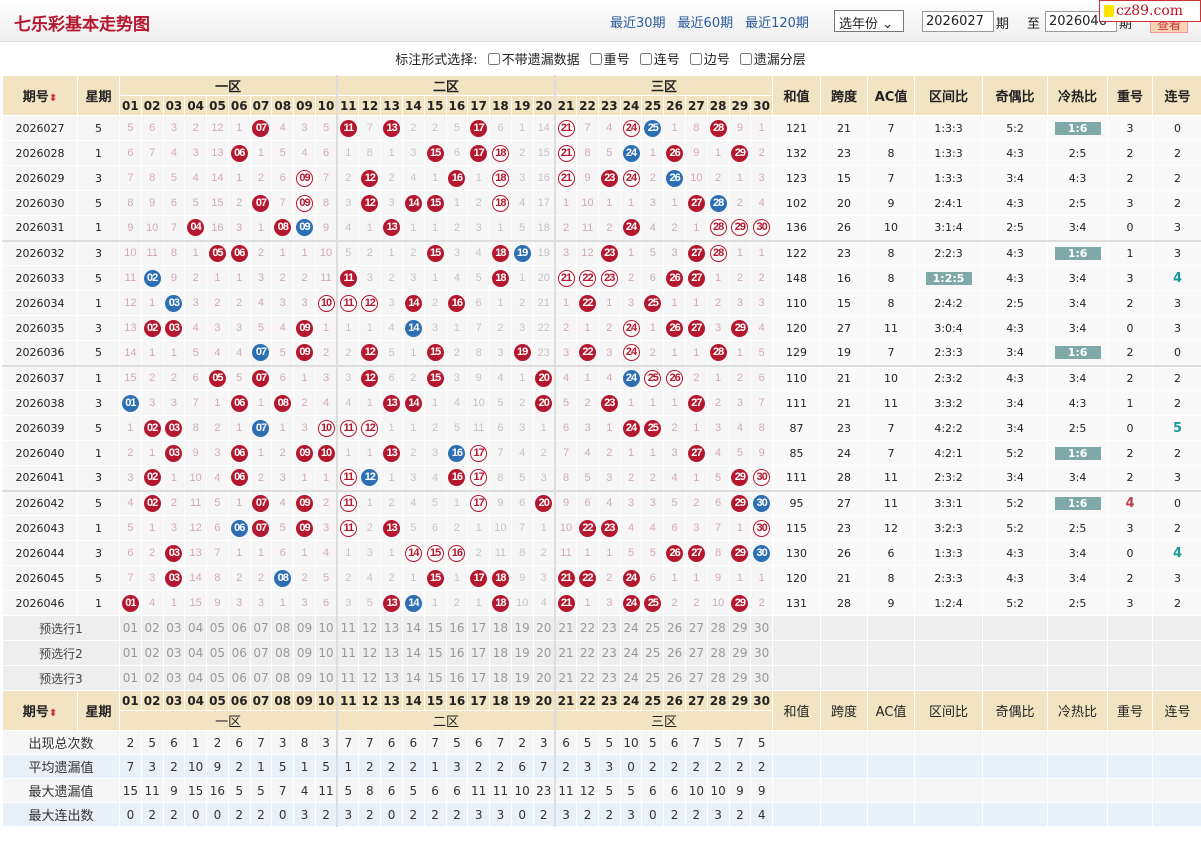 The width and height of the screenshot is (1201, 842). I want to click on option-no-miss: 不带遗漏数据, so click(533, 58).